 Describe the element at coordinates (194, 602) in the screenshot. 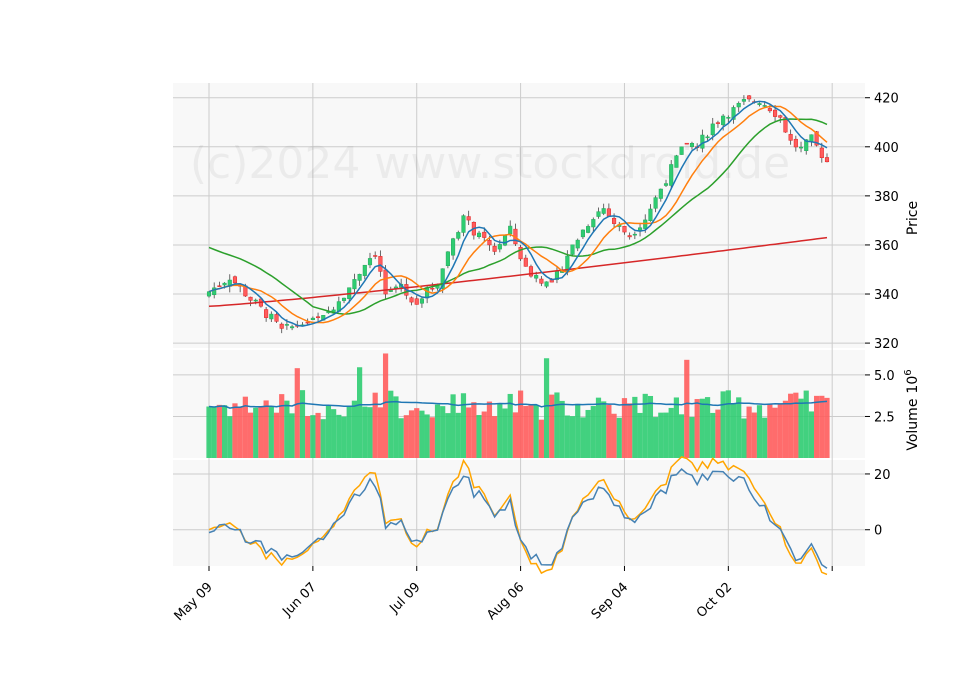

I see `x-axis-tick-label: May 09` at that location.